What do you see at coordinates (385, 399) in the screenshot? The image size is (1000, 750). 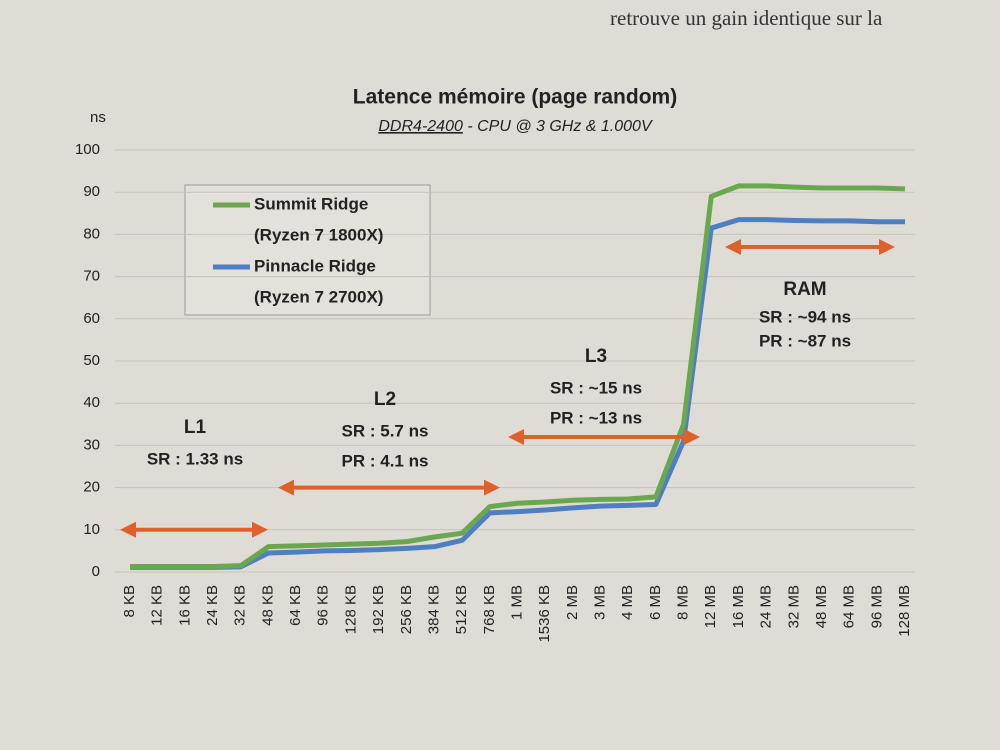 I see `annotation-label: L2` at bounding box center [385, 399].